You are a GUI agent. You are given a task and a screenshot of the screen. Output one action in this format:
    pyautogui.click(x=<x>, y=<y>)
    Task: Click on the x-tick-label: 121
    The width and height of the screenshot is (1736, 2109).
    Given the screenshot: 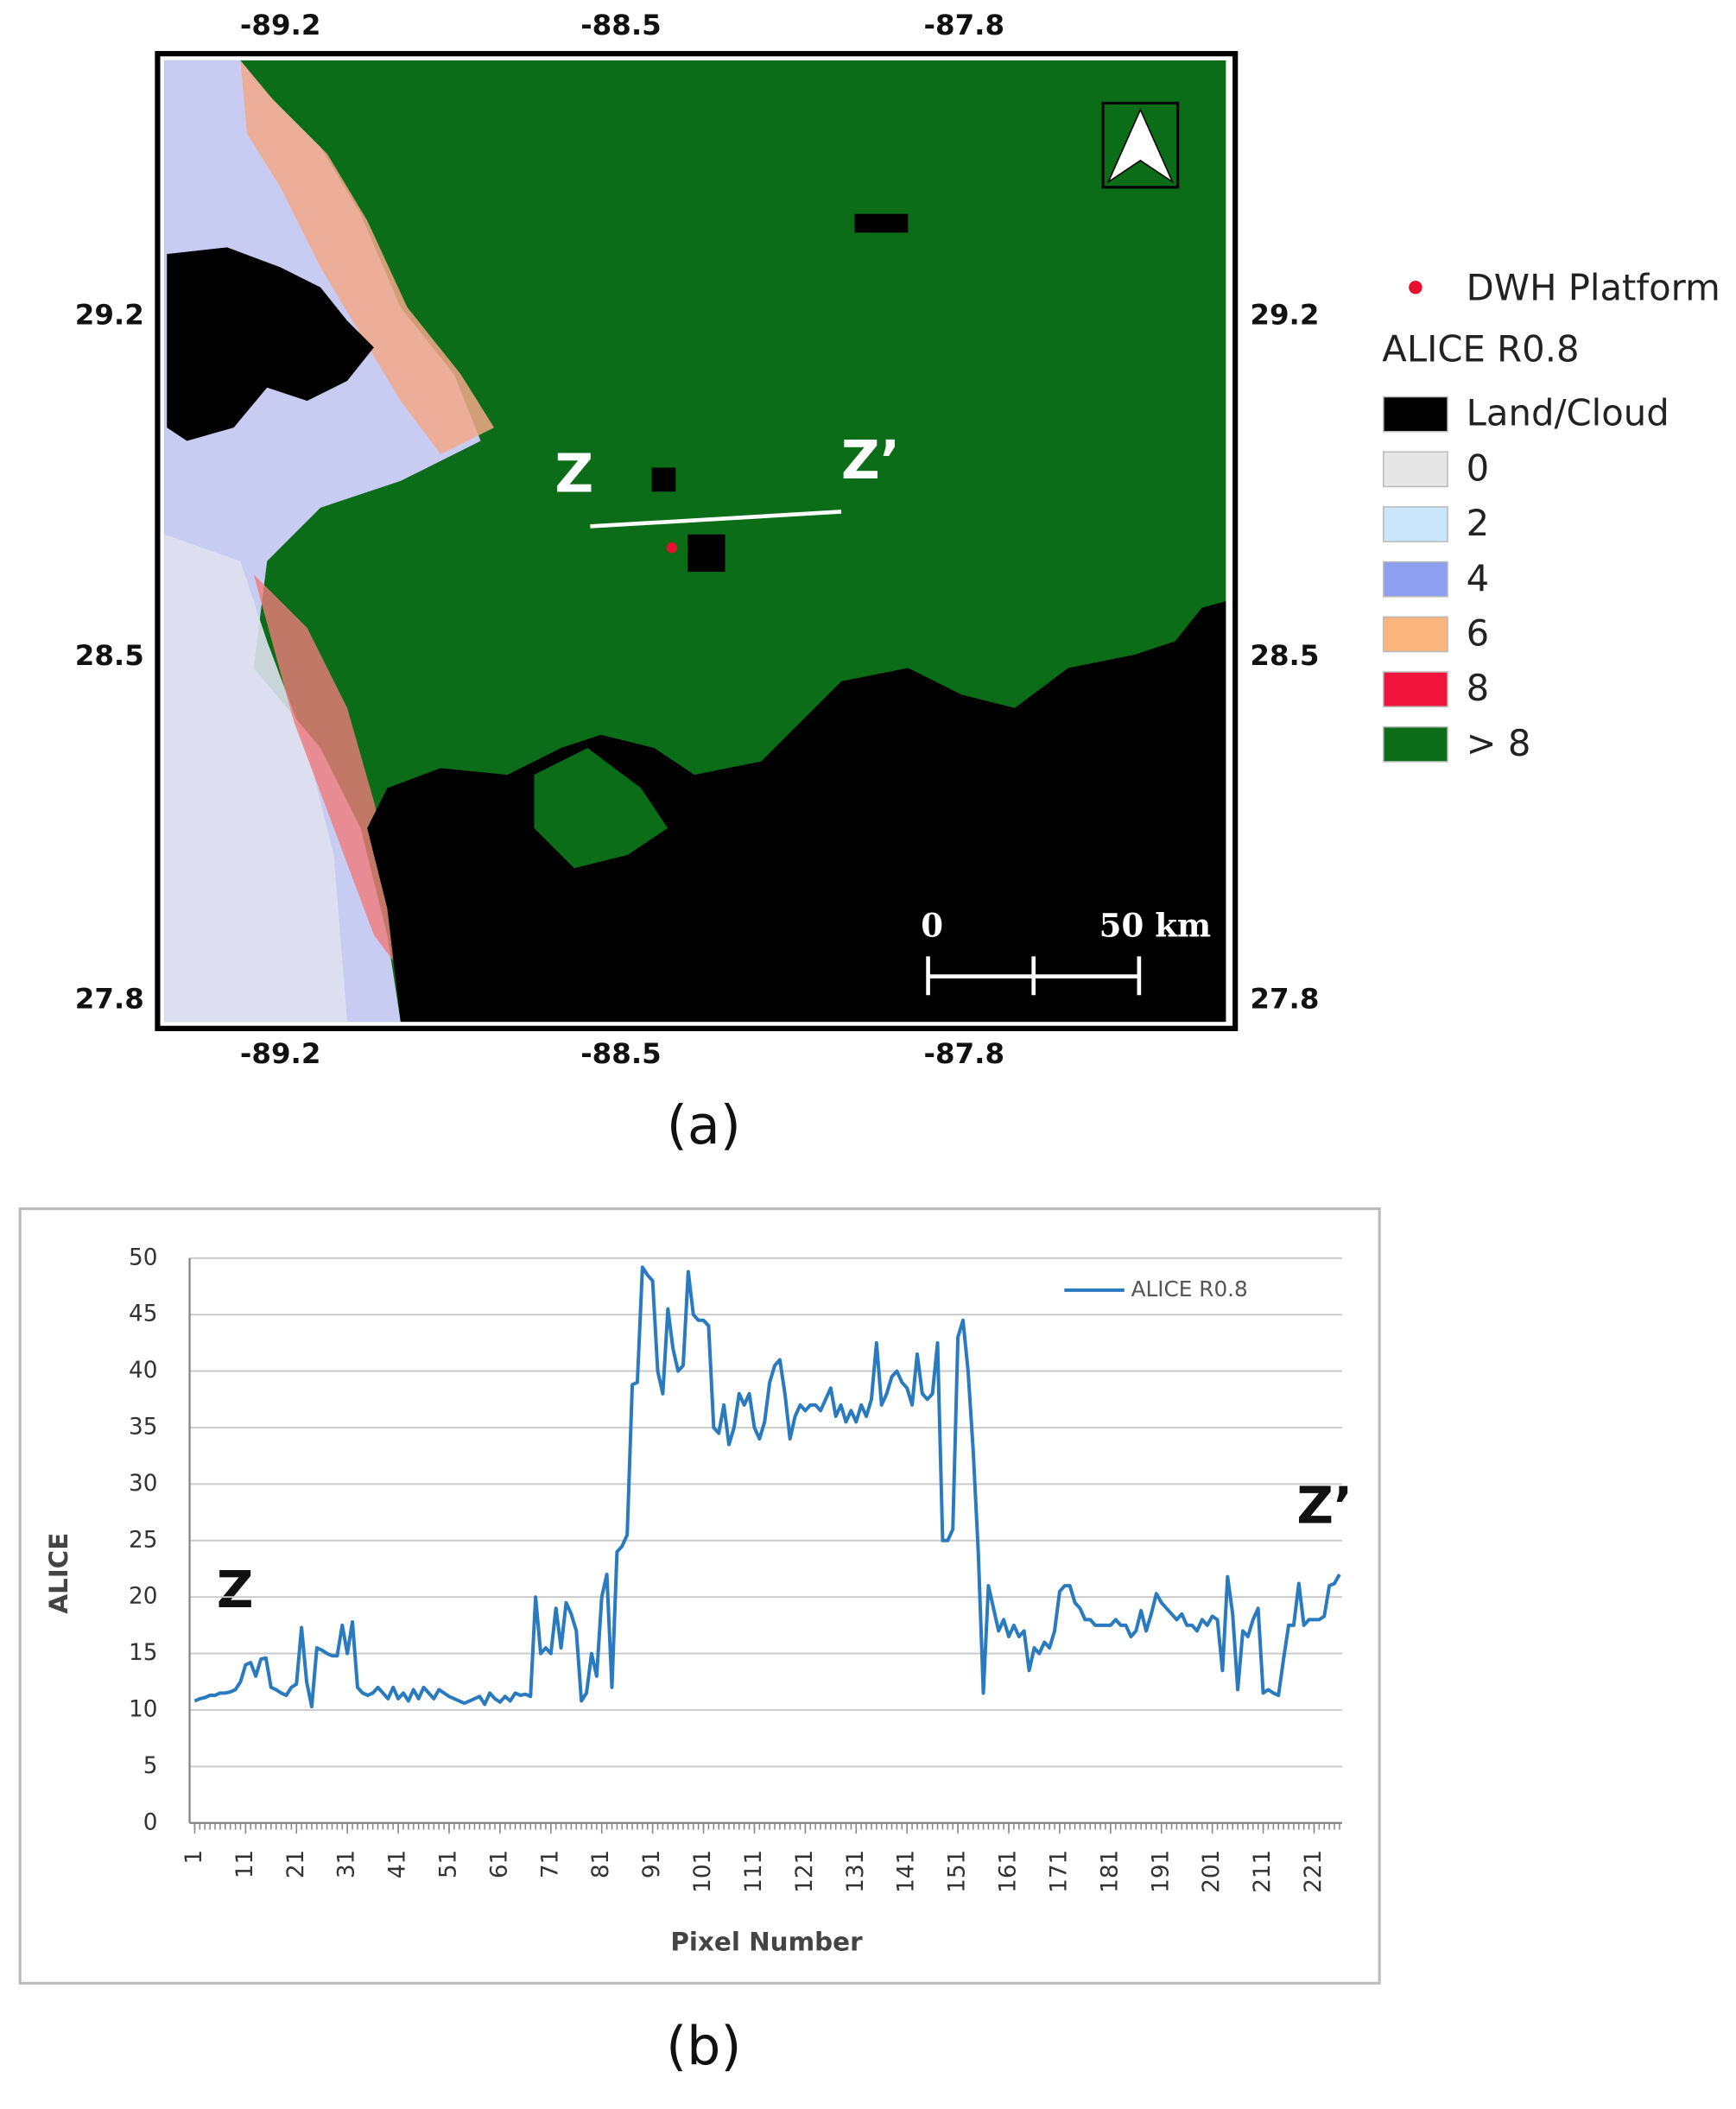 What is the action you would take?
    pyautogui.click(x=805, y=1871)
    